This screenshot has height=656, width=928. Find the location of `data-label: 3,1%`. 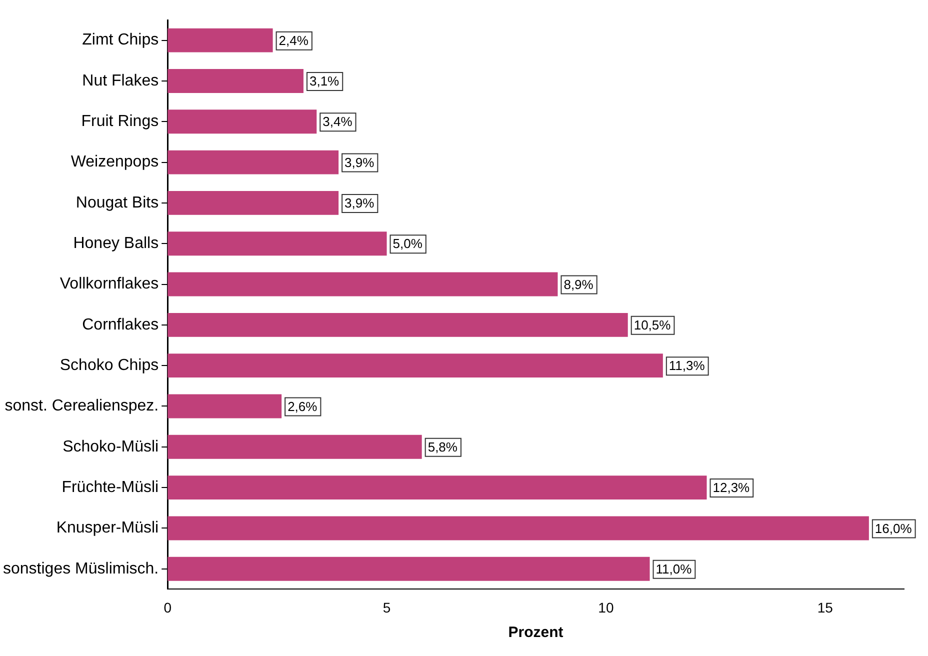

data-label: 3,1% is located at coordinates (324, 81).